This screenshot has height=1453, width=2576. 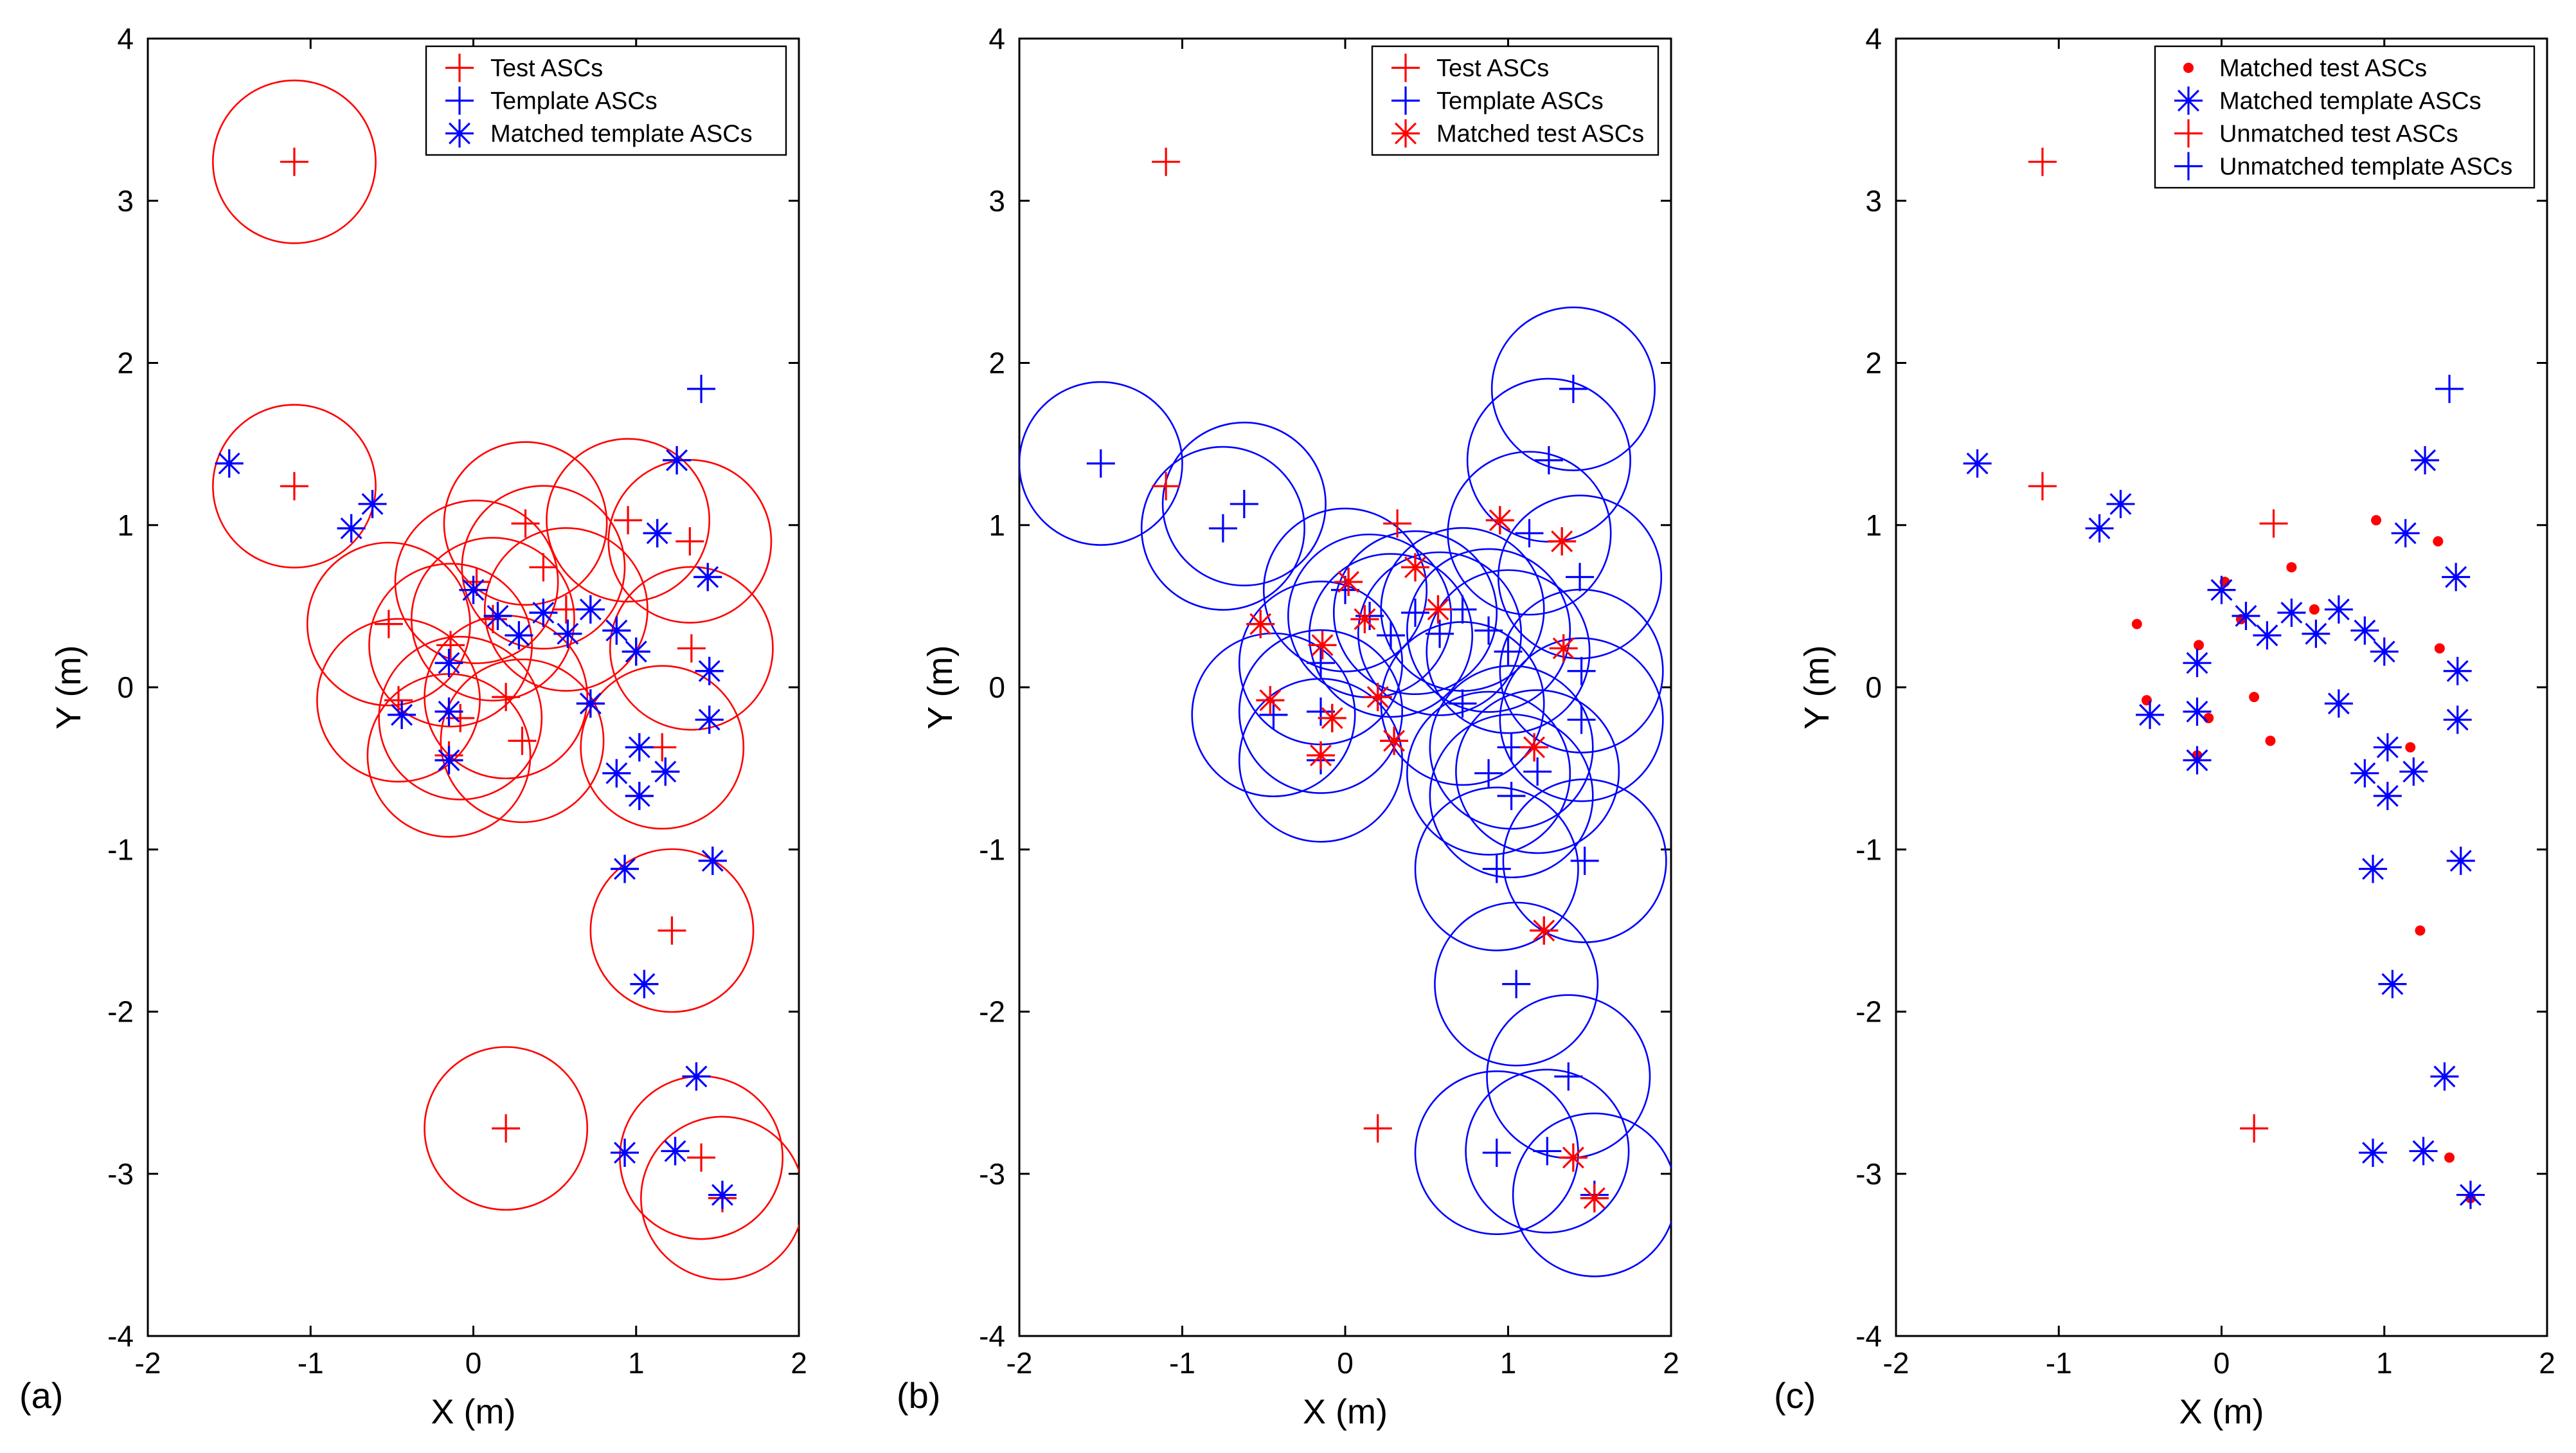 What do you see at coordinates (2224, 678) in the screenshot?
I see `data-layer` at bounding box center [2224, 678].